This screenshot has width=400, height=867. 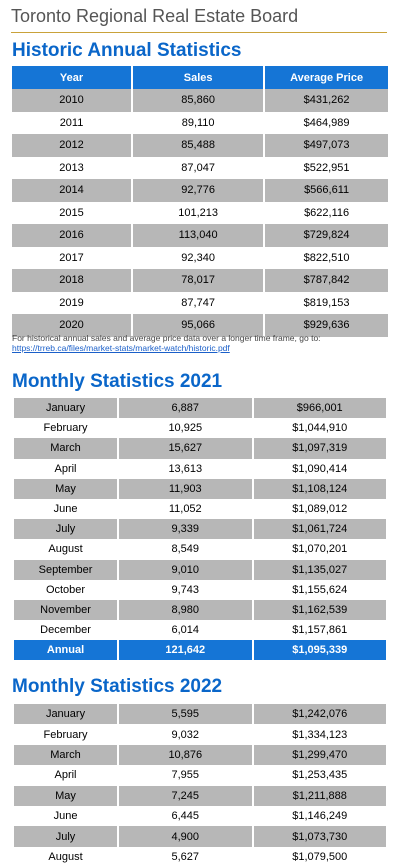 What do you see at coordinates (185, 408) in the screenshot?
I see `cell-sales: 6,887` at bounding box center [185, 408].